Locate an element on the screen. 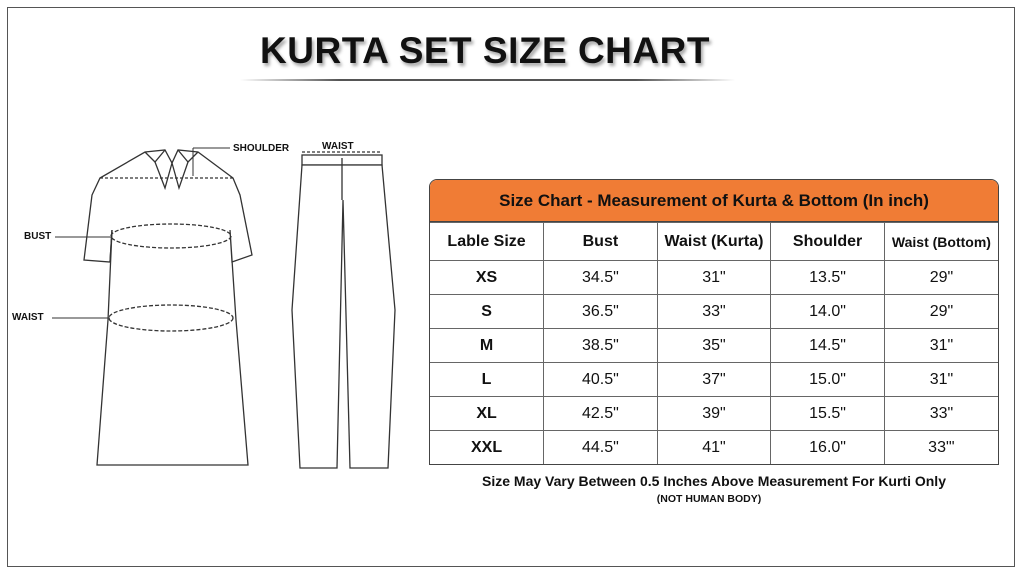 This screenshot has height=576, width=1024. size-label-cell: XXL is located at coordinates (487, 447).